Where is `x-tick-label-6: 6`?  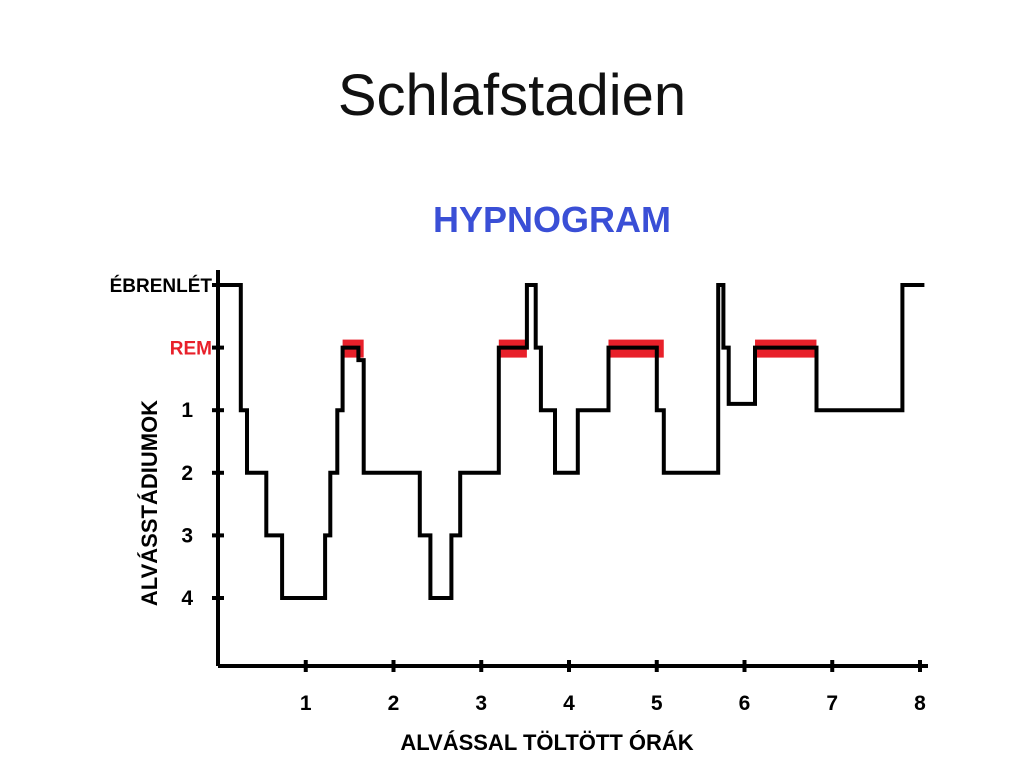
x-tick-label-6: 6 is located at coordinates (745, 703).